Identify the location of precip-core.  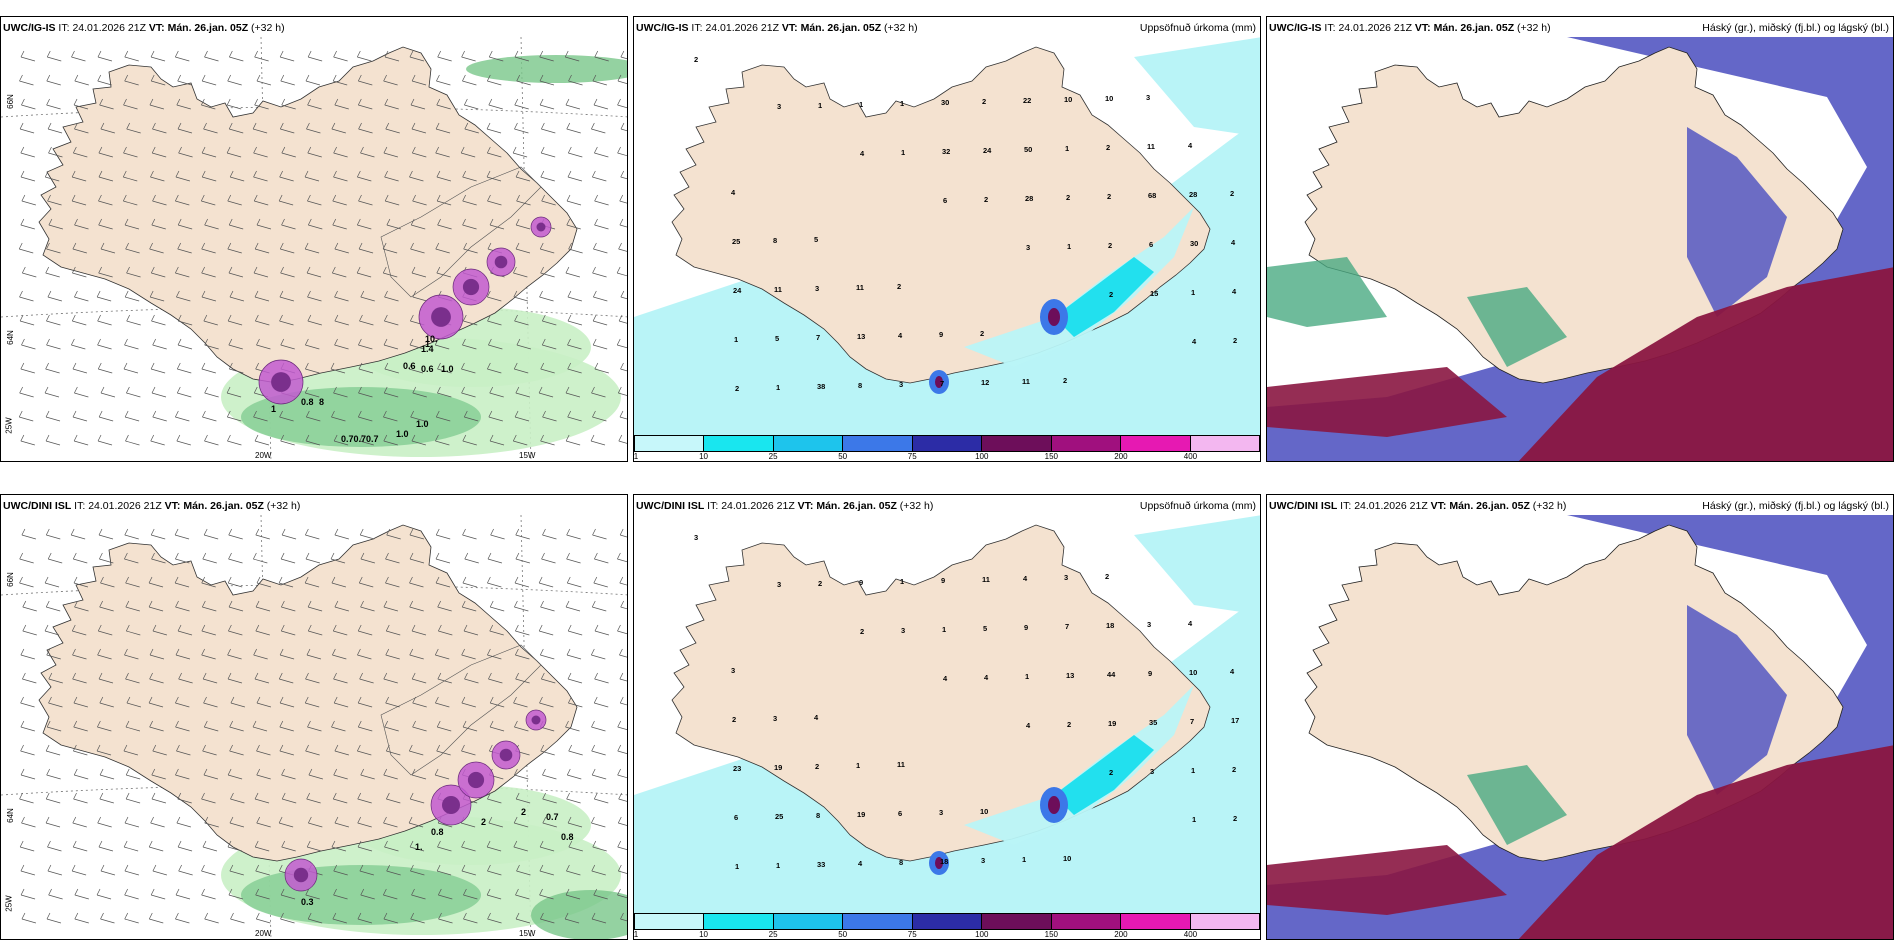
(506, 755).